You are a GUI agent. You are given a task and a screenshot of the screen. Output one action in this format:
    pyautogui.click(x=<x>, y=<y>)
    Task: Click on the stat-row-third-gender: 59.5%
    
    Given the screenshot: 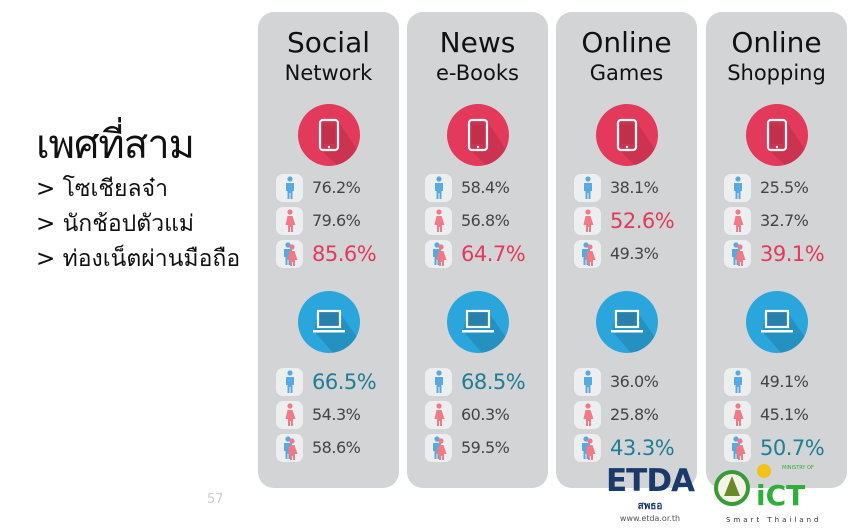 What is the action you would take?
    pyautogui.click(x=475, y=447)
    